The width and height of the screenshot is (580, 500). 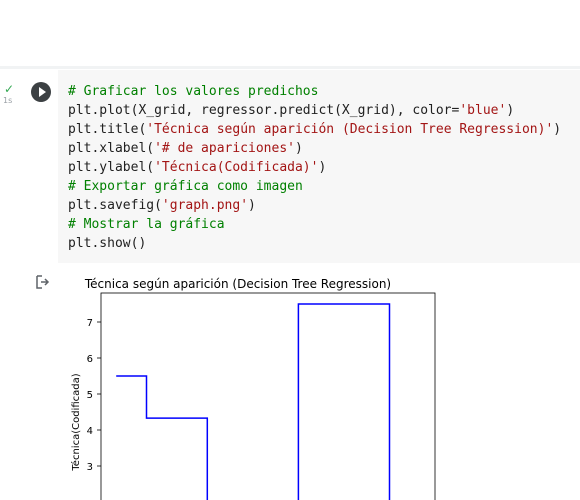 What do you see at coordinates (90, 467) in the screenshot?
I see `y-tick-label: 3` at bounding box center [90, 467].